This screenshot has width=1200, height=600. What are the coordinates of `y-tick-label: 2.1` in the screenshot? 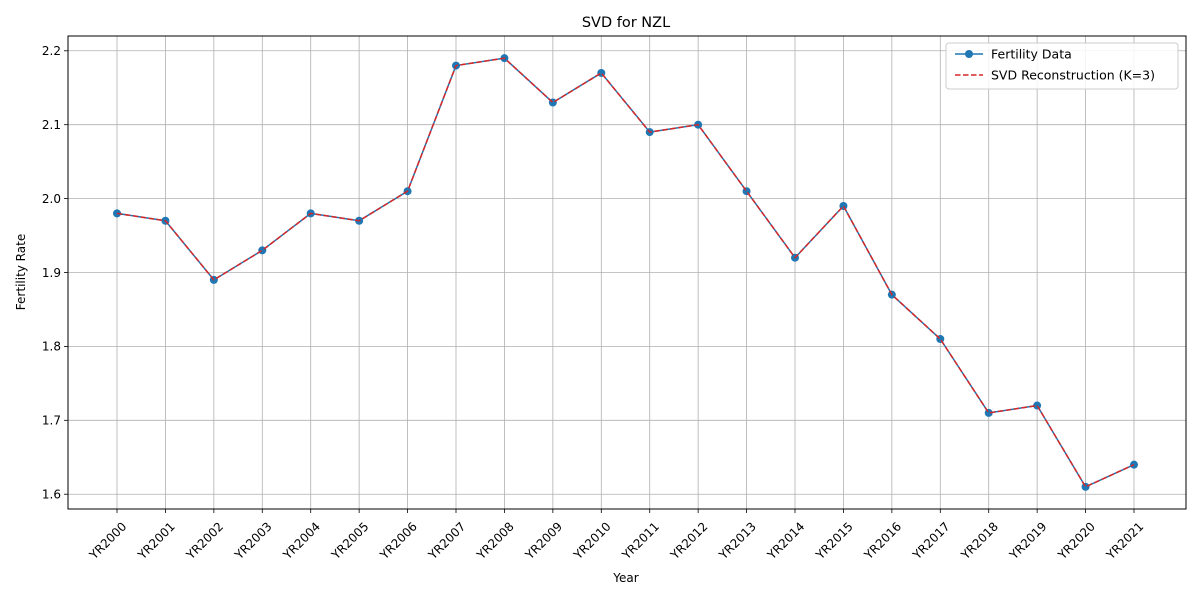 It's located at (51, 125).